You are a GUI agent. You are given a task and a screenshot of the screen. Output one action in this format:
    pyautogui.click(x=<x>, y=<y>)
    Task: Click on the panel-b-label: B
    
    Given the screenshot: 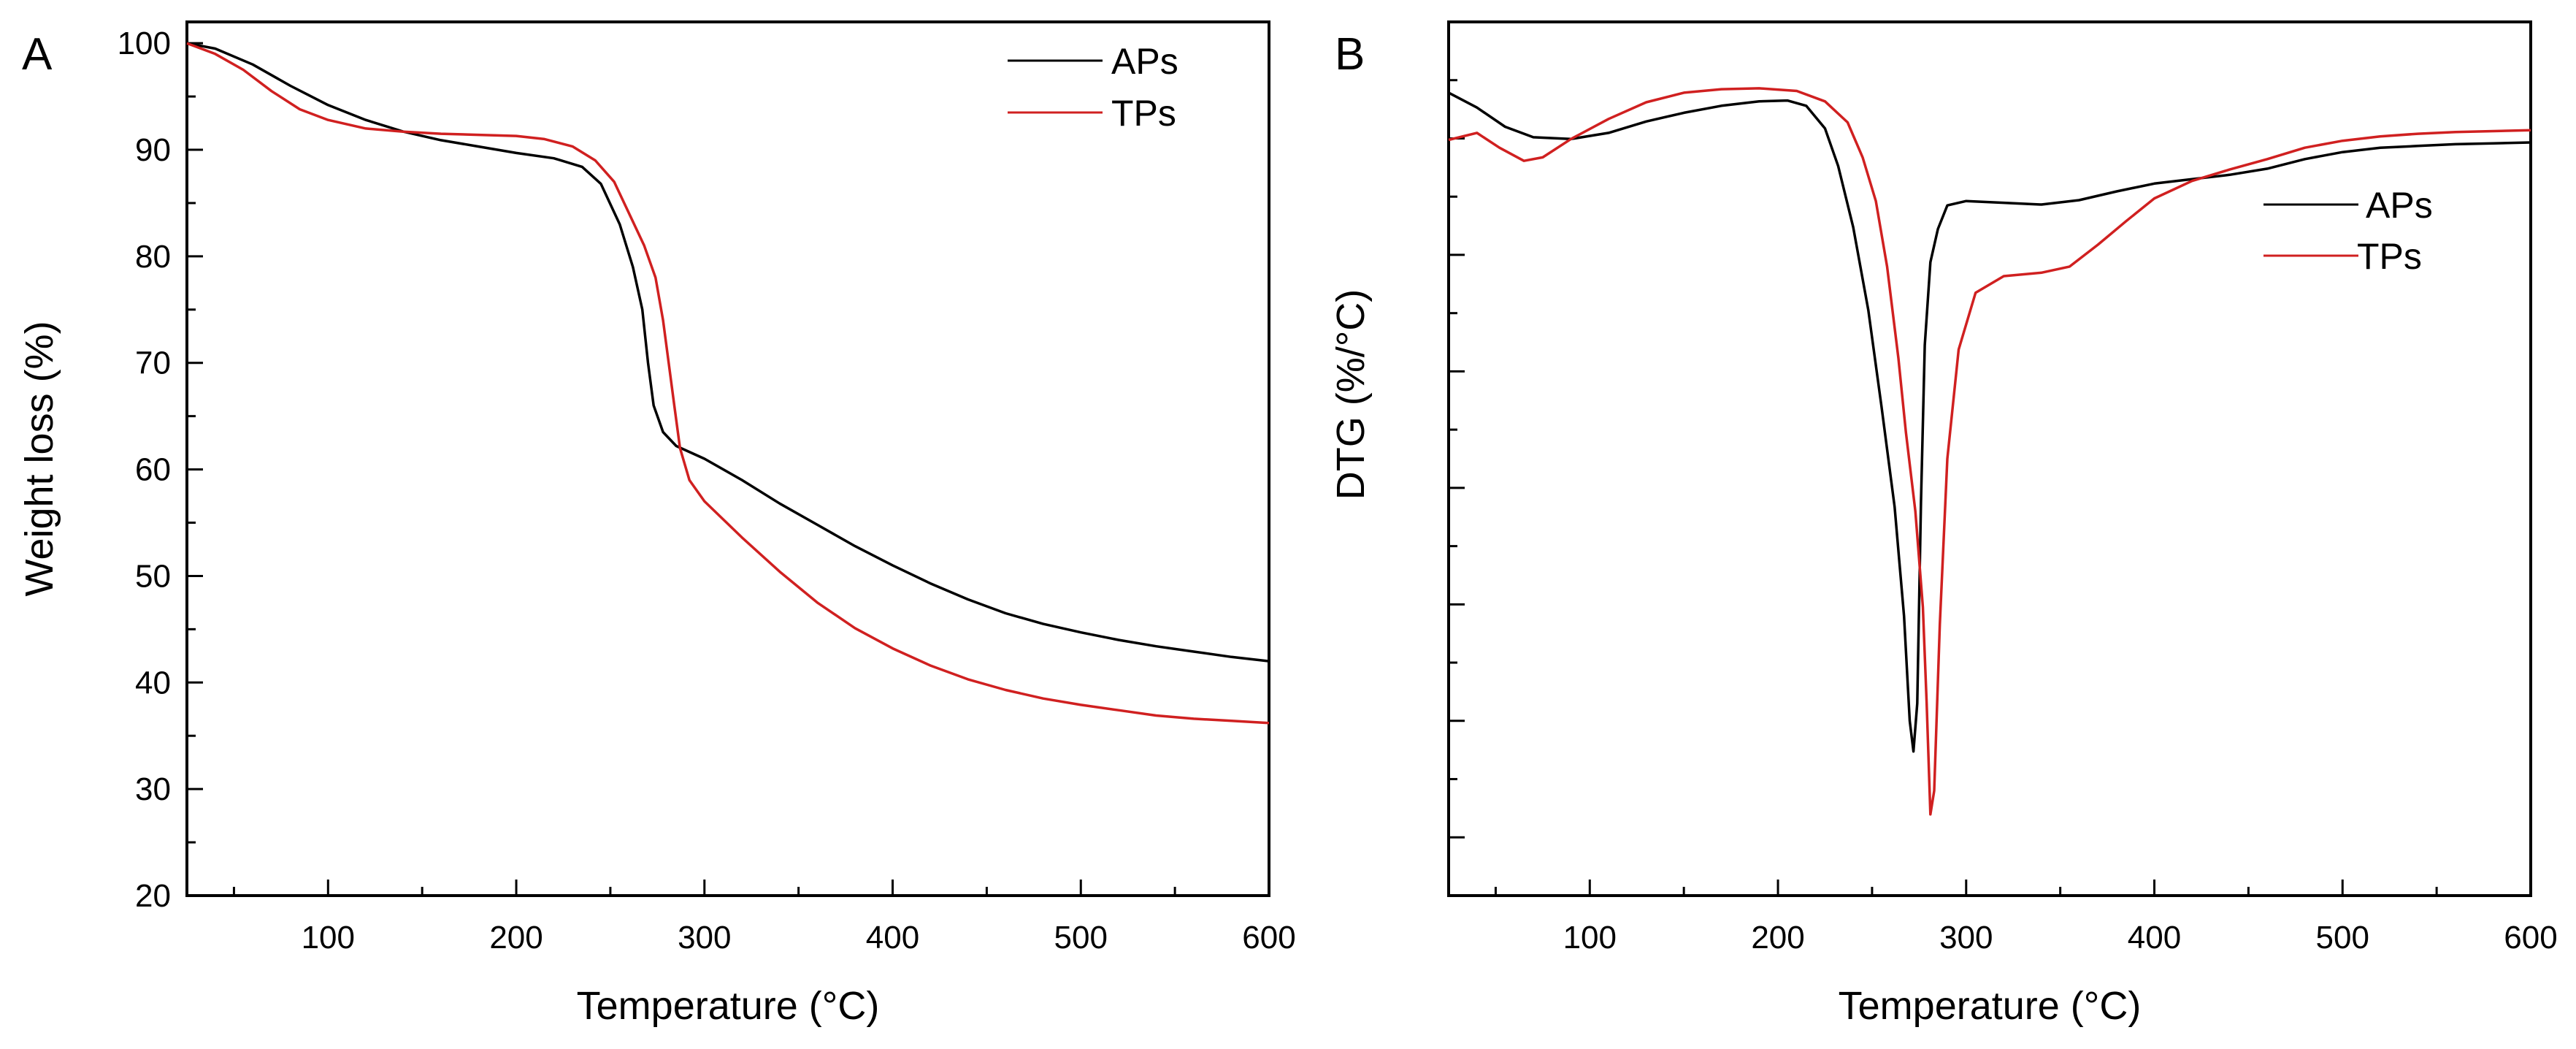 What is the action you would take?
    pyautogui.click(x=1350, y=54)
    